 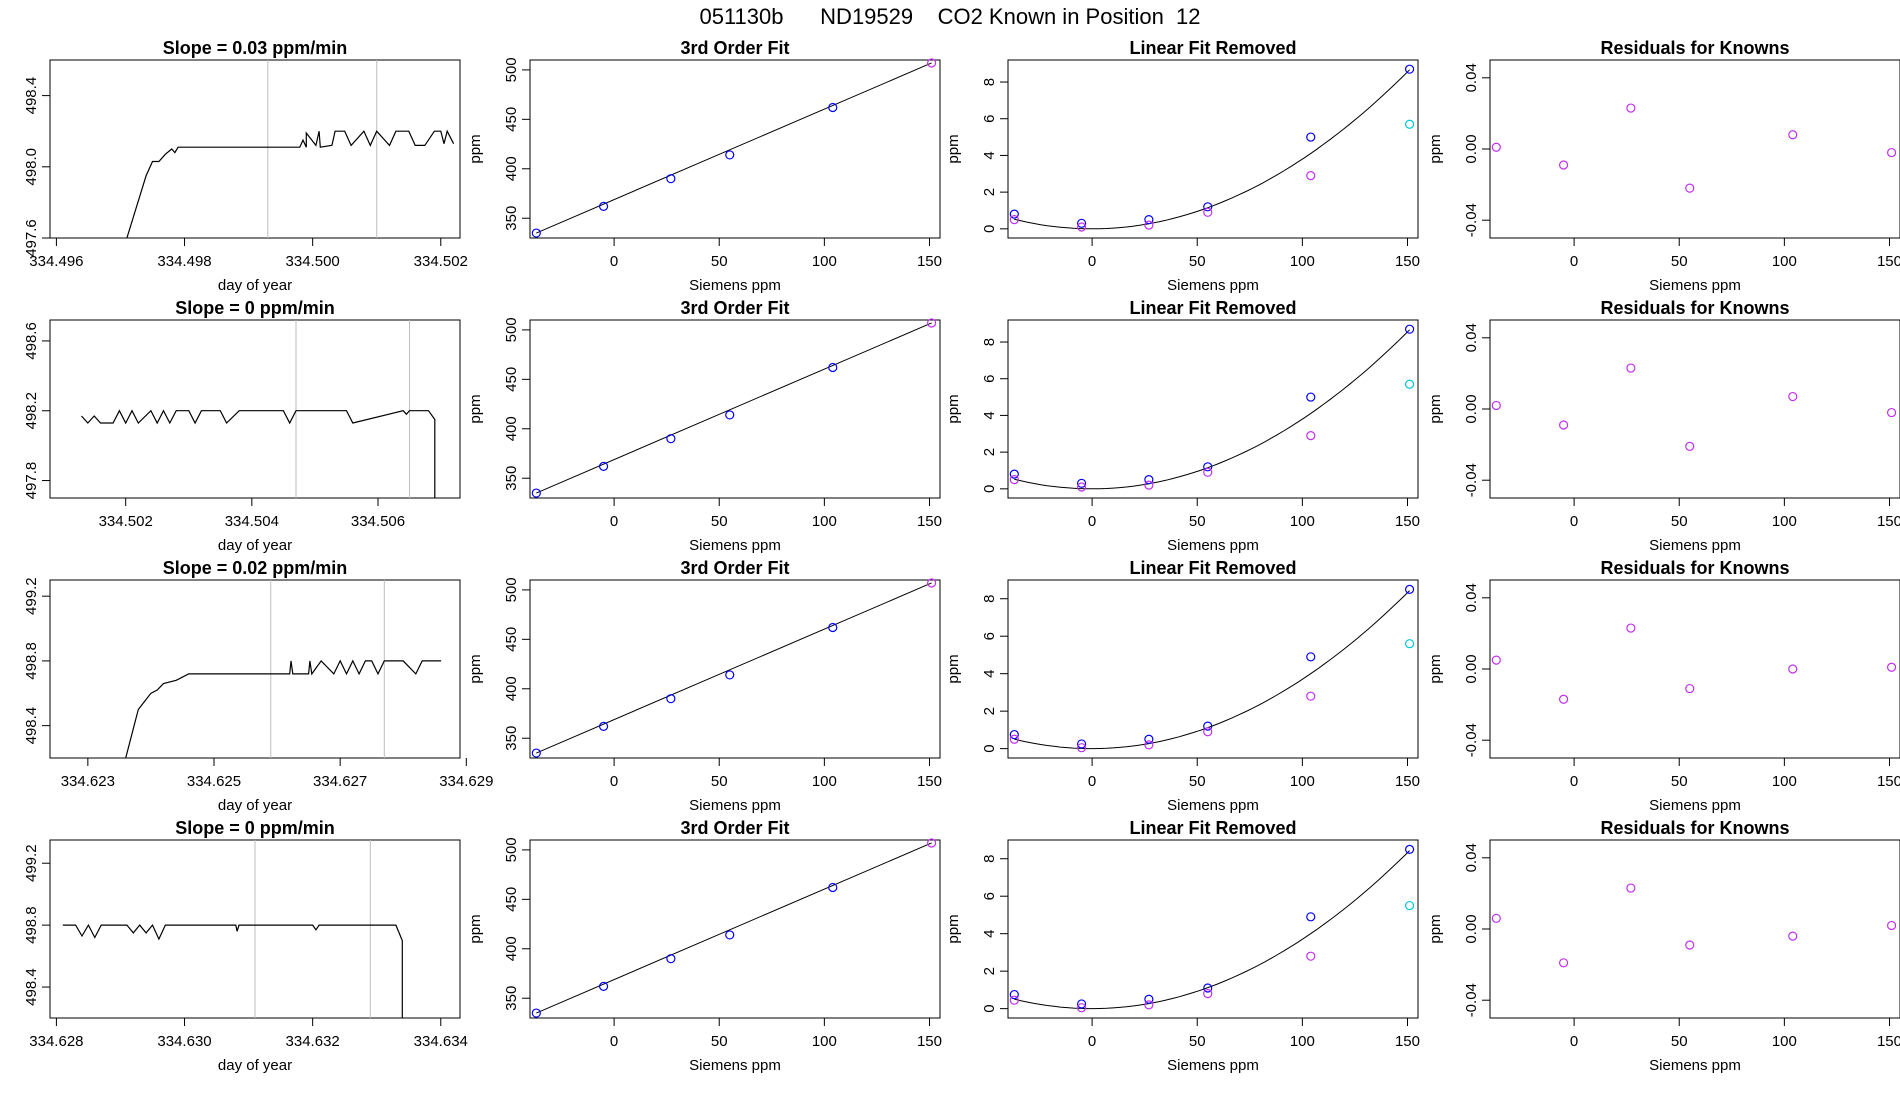 I want to click on r4-ts-xtick-label: 334.632, so click(x=313, y=1041).